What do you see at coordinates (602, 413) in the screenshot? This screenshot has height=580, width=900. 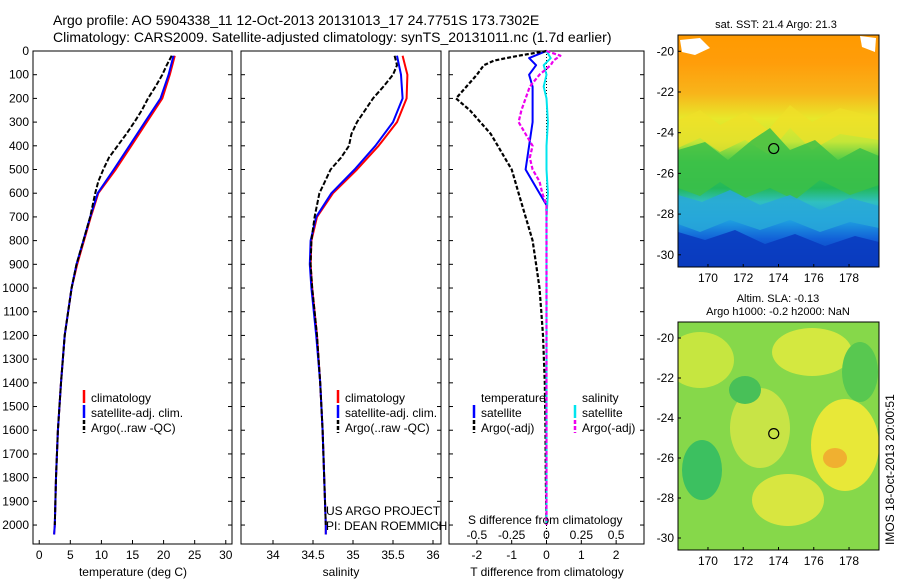 I see `legend-s-satellite: satellite` at bounding box center [602, 413].